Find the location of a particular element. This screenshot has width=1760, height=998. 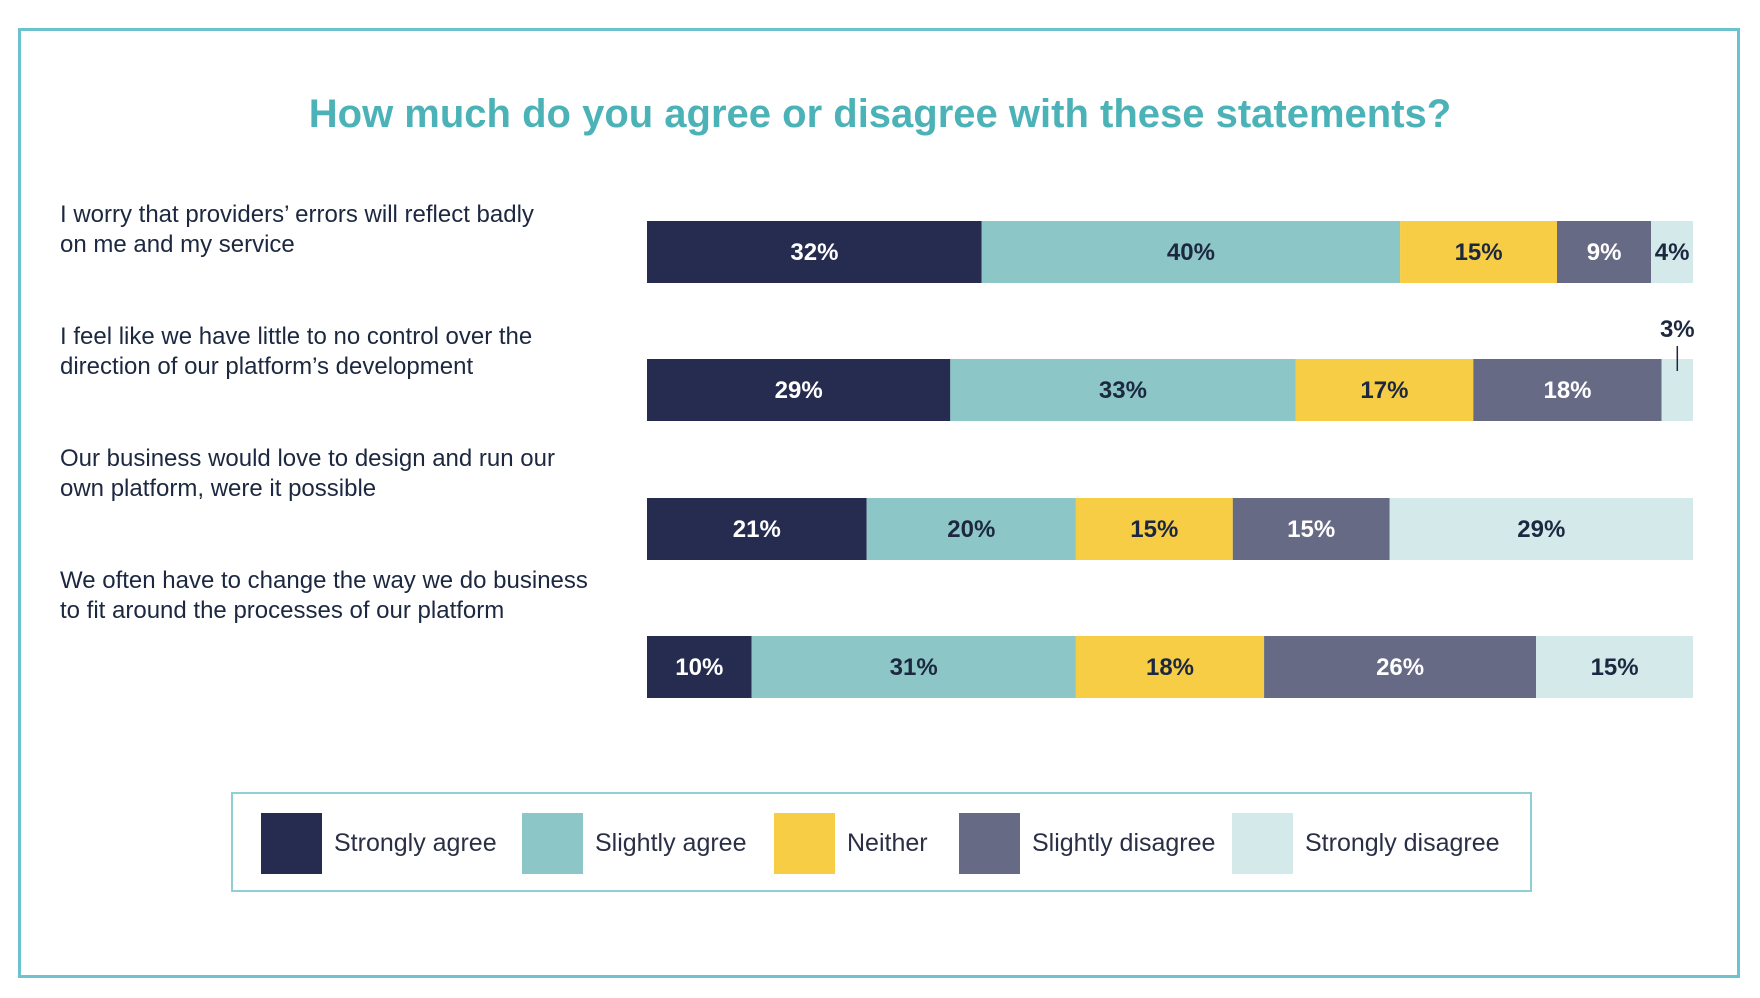

bar-row-3-slightly-agree is located at coordinates (971, 529).